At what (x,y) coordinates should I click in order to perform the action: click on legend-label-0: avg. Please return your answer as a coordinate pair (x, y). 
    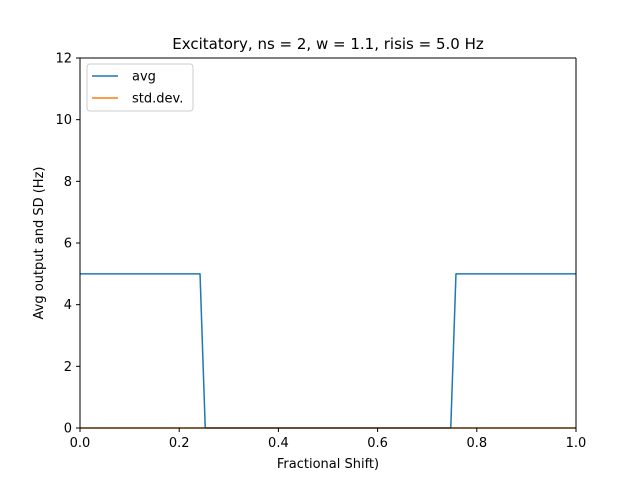
    Looking at the image, I should click on (144, 77).